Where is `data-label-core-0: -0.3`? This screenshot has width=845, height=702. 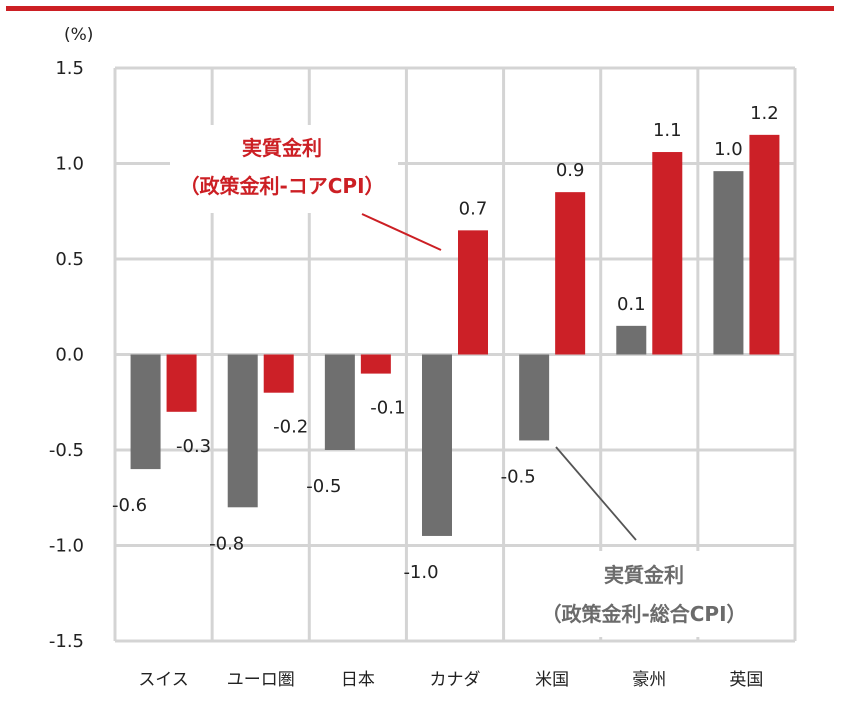
data-label-core-0: -0.3 is located at coordinates (193, 446).